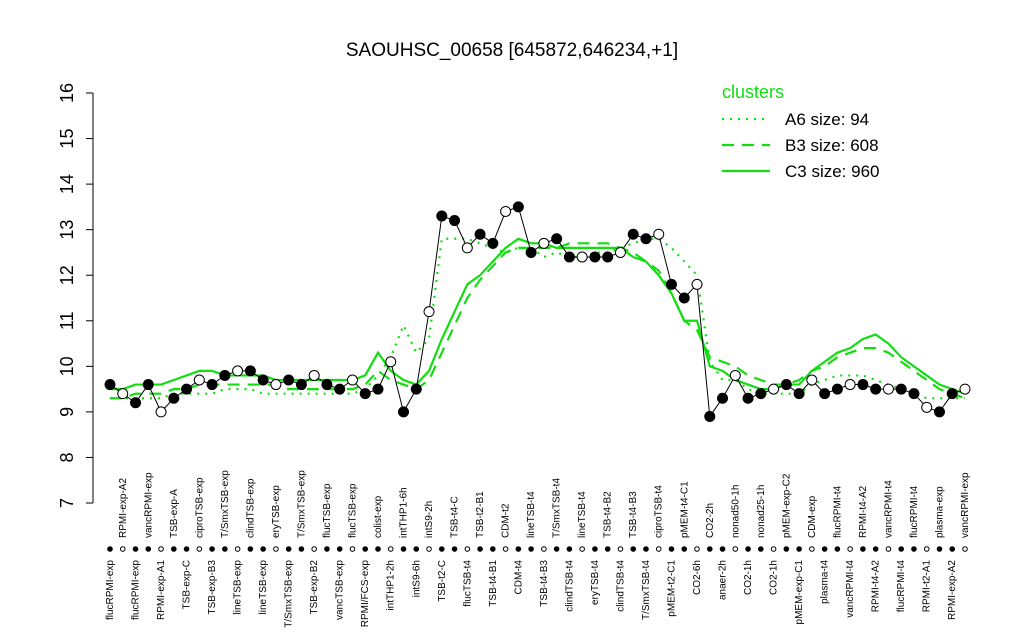 The height and width of the screenshot is (640, 1024). What do you see at coordinates (786, 505) in the screenshot?
I see `x-tick-label: pMEM-exp-C2` at bounding box center [786, 505].